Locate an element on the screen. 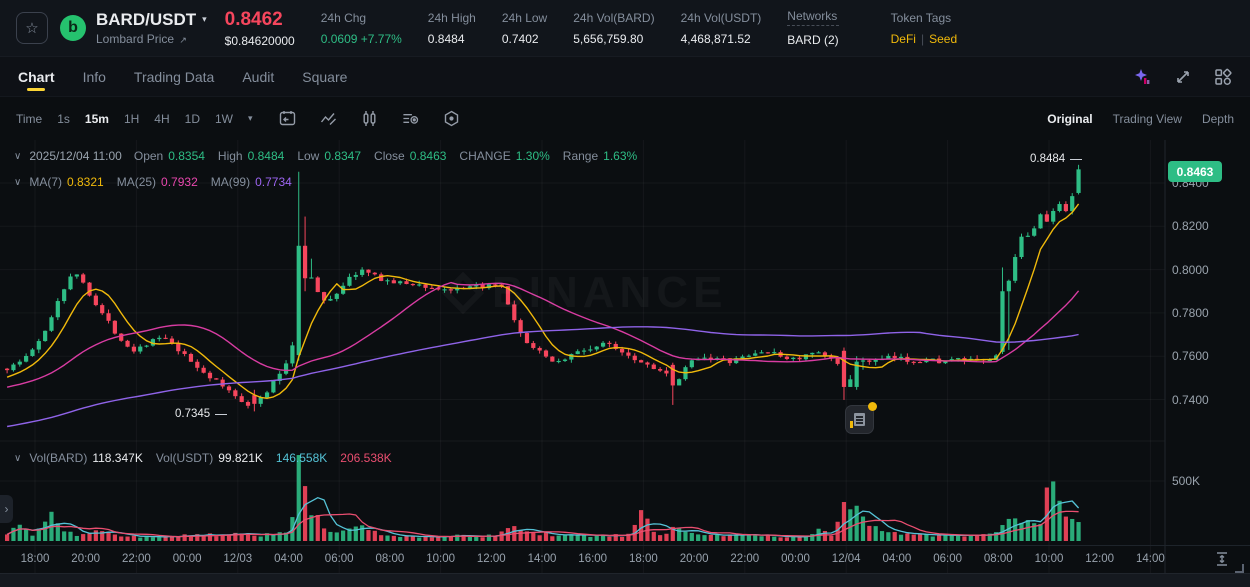  timeframe-15m: 15m is located at coordinates (96, 118).